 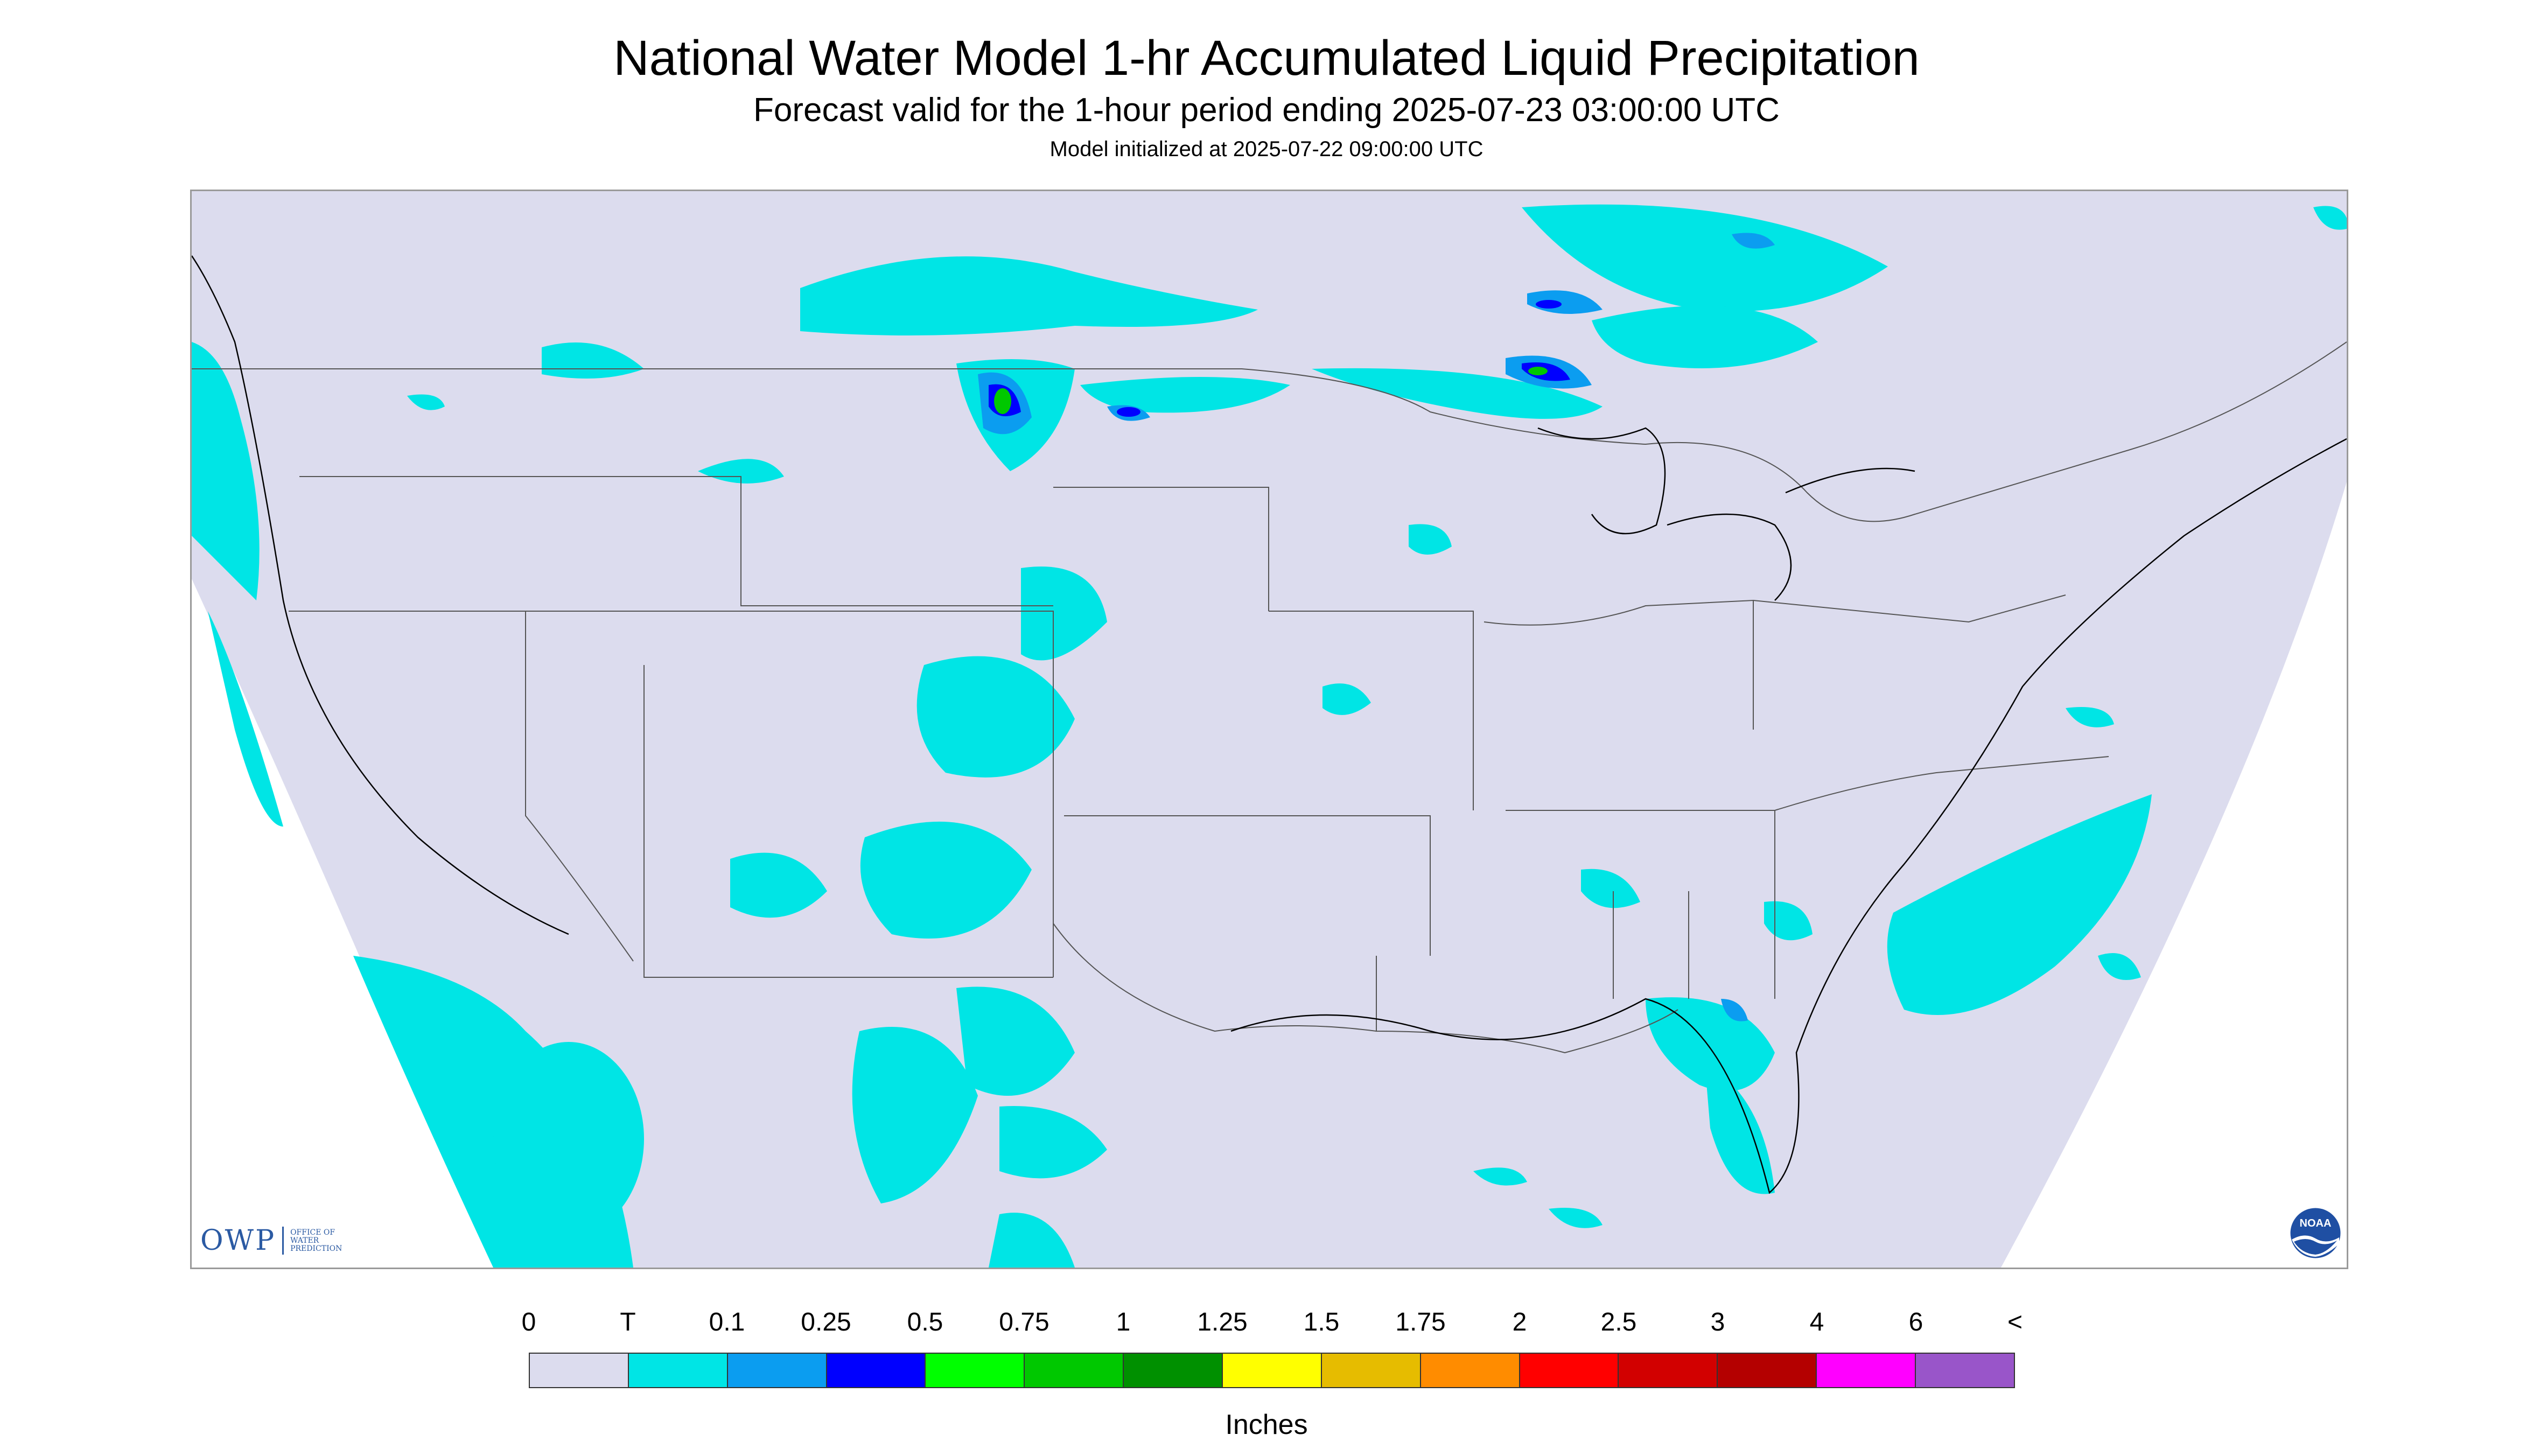 What do you see at coordinates (1569, 1370) in the screenshot?
I see `legend-swatch: #ff0000` at bounding box center [1569, 1370].